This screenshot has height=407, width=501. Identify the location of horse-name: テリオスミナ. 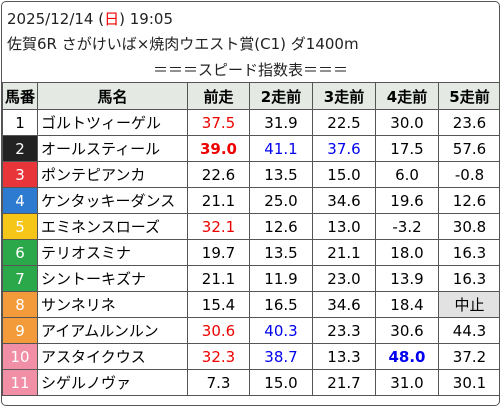
(112, 252).